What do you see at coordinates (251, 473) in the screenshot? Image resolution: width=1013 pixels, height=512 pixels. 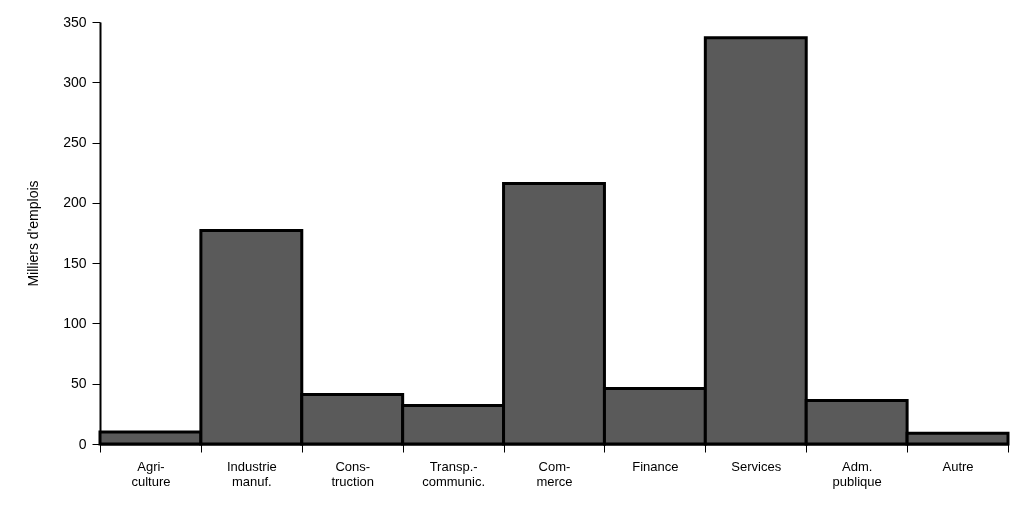 I see `x-tick-label: Industrie manuf.` at bounding box center [251, 473].